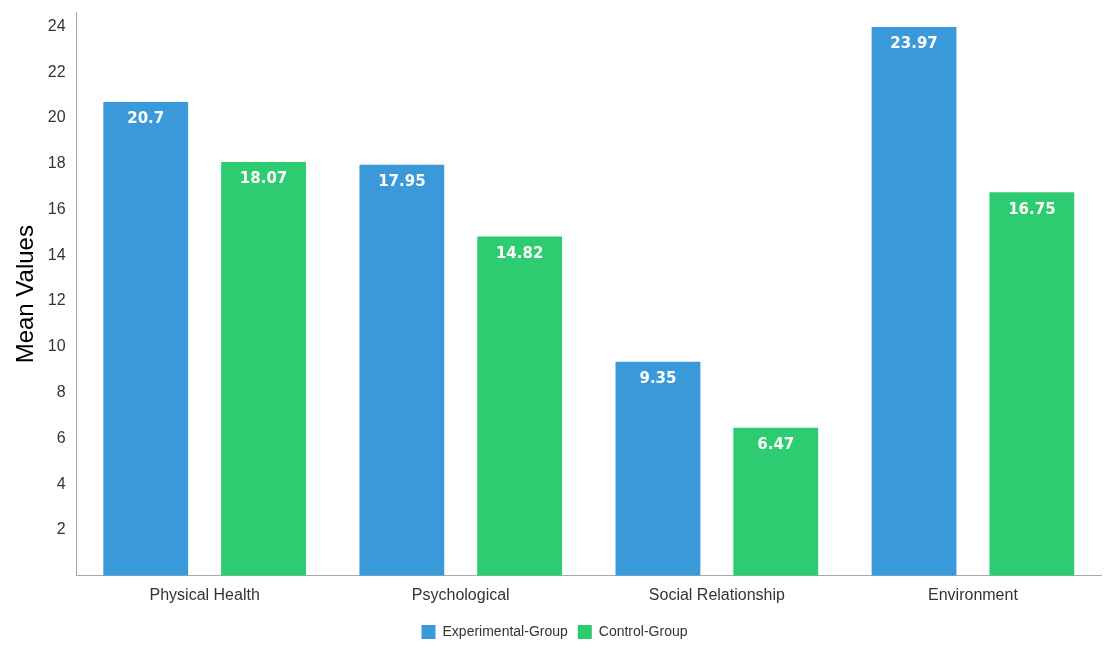 This screenshot has width=1107, height=649. I want to click on data-label: 14.82, so click(519, 252).